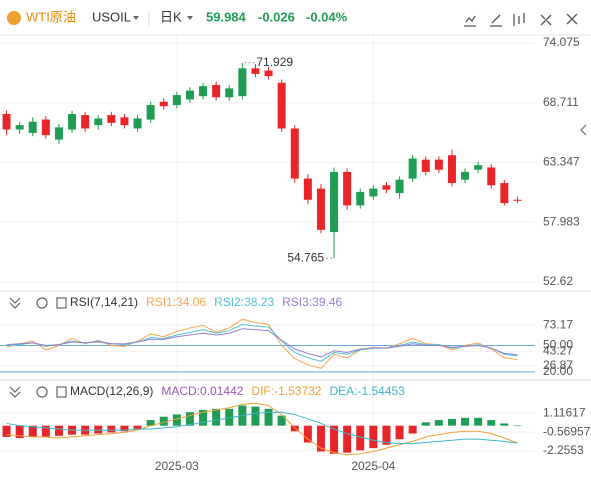 This screenshot has height=480, width=591. Describe the element at coordinates (176, 302) in the screenshot. I see `legend-label: RSI1:34.06` at that location.